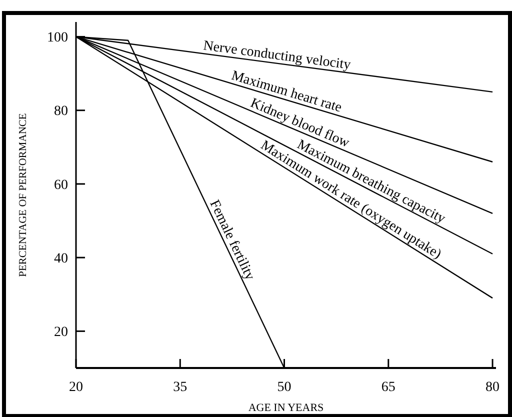 The width and height of the screenshot is (512, 417). Describe the element at coordinates (284, 387) in the screenshot. I see `x-tick-label: 50` at that location.